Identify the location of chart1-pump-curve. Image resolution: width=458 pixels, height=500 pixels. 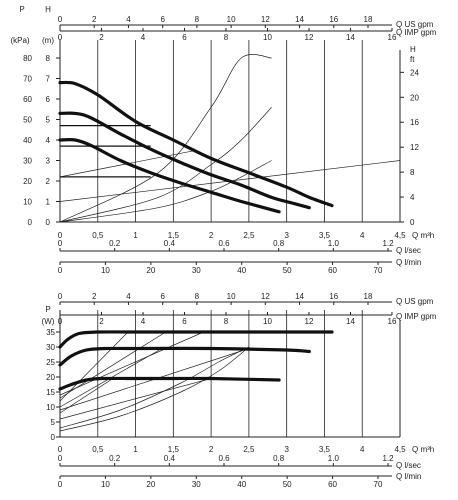
(169, 176).